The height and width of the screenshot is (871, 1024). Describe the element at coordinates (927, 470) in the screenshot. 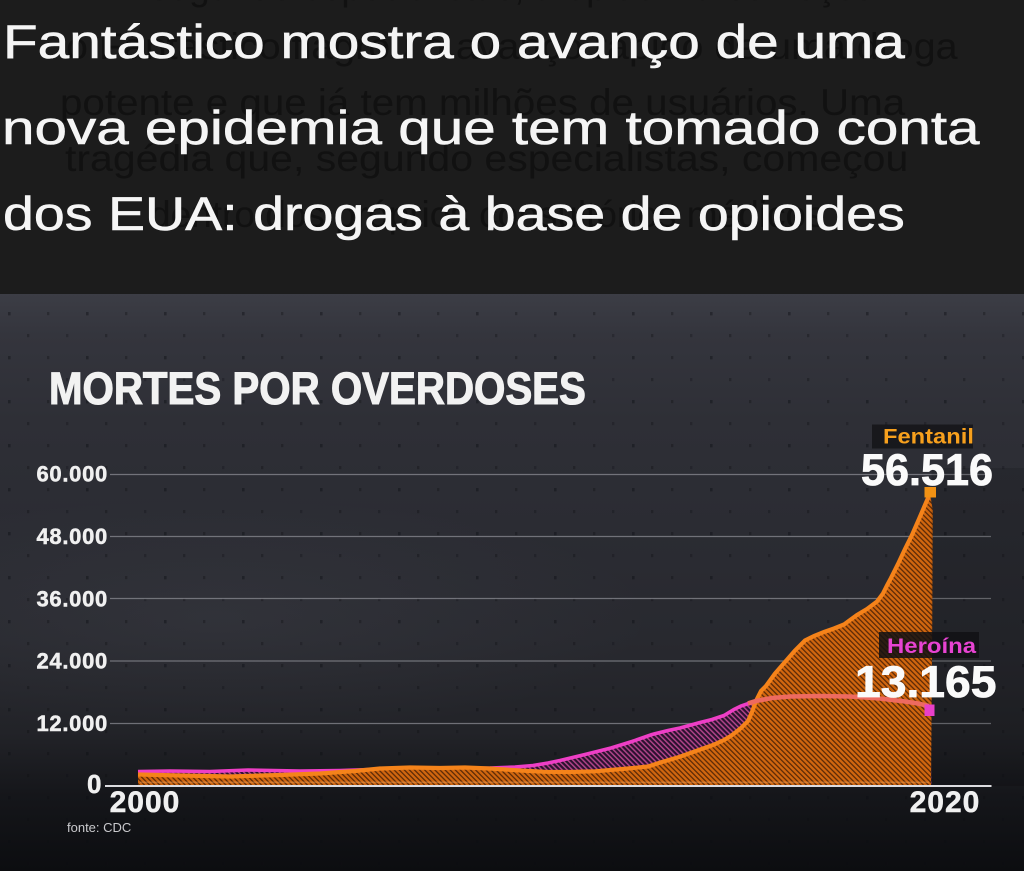

I see `svg-text: 56.516` at that location.